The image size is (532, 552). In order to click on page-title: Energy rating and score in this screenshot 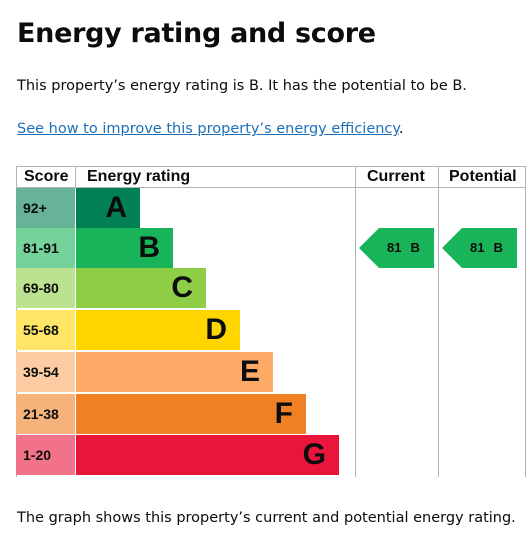, I will do `click(196, 33)`.